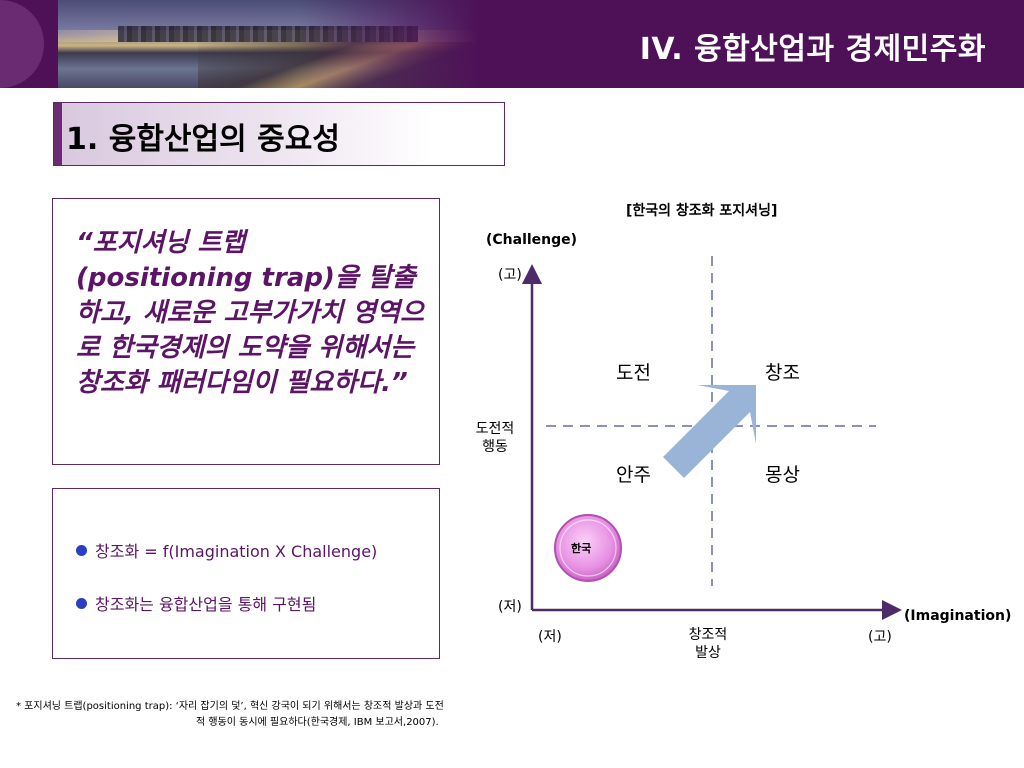 The height and width of the screenshot is (768, 1024). I want to click on bullet-text: 창조화는 융합산업을 통해 구현됨, so click(206, 604).